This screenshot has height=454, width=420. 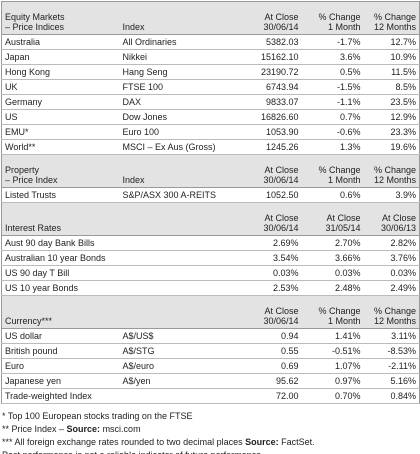 What do you see at coordinates (60, 18) in the screenshot?
I see `column-header: Equity Markets – Price Indices` at bounding box center [60, 18].